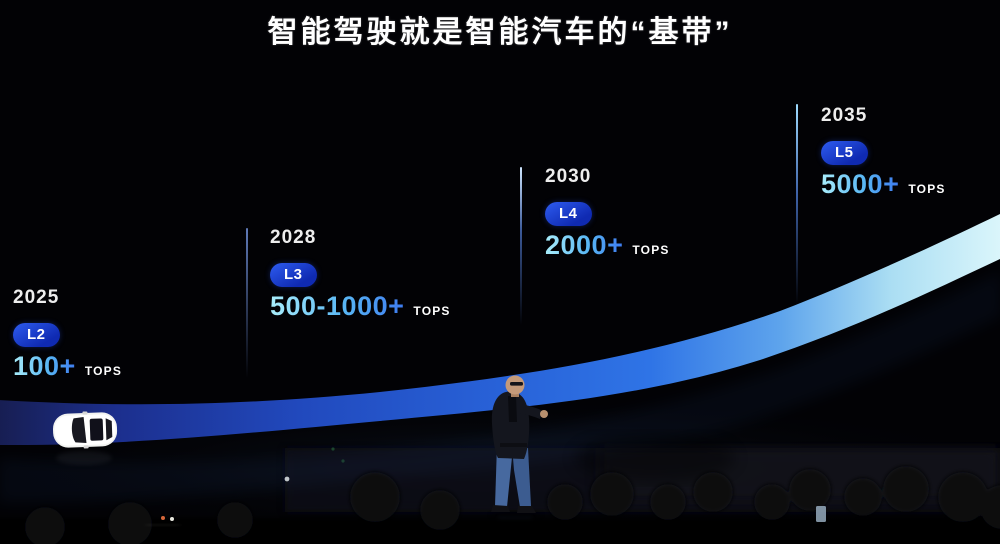 The image size is (1000, 544). I want to click on milestone-year: 2030, so click(568, 176).